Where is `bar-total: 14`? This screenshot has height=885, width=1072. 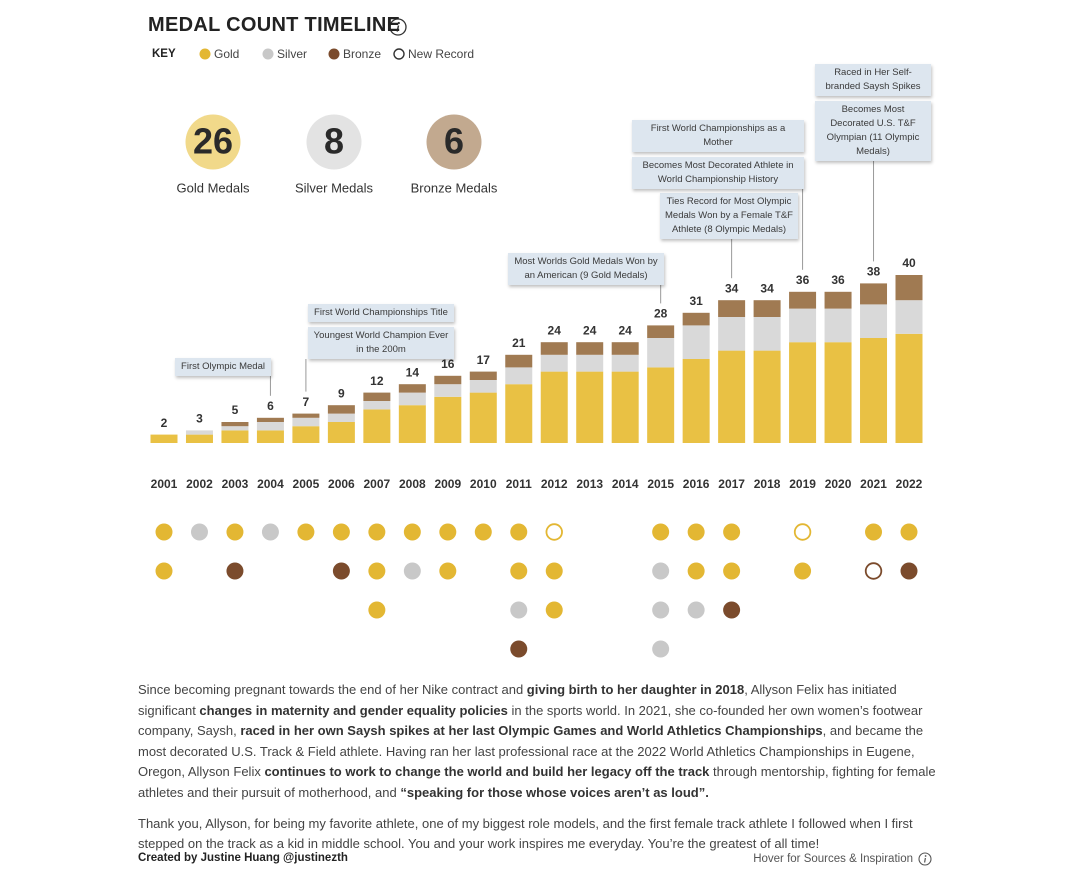 bar-total: 14 is located at coordinates (413, 372).